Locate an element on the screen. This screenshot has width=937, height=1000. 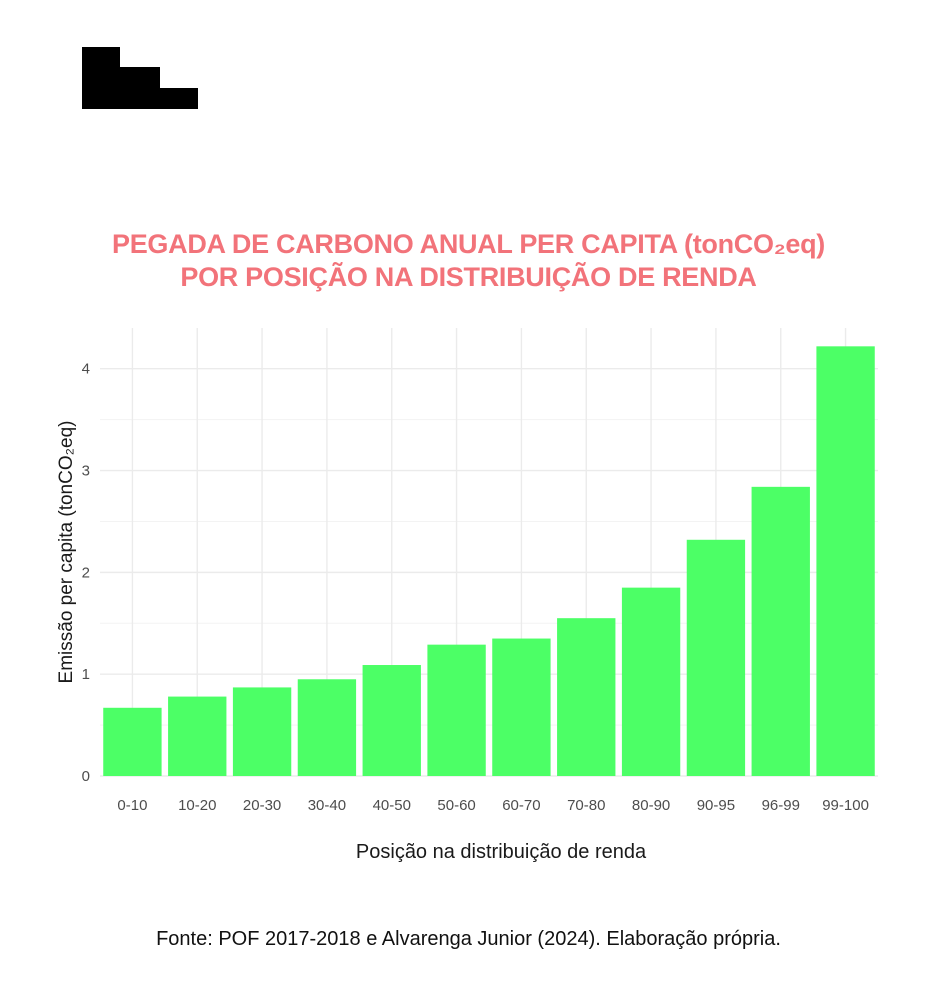
stair-step-logo-icon is located at coordinates (140, 78).